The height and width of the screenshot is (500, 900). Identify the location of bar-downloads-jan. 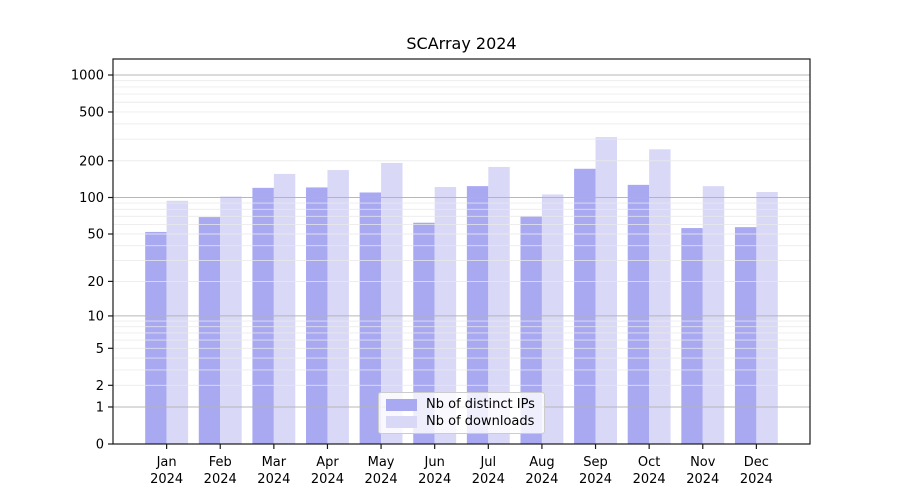
(177, 322).